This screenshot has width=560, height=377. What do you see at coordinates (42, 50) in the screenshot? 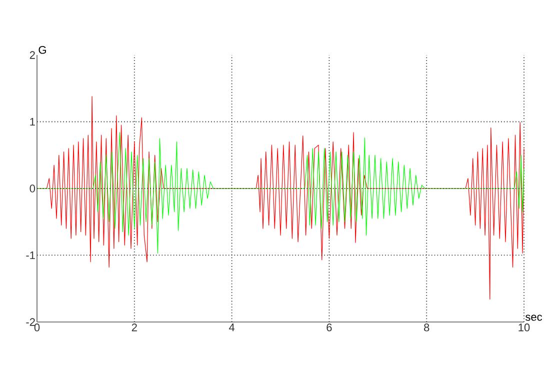
I see `y-axis-title: G` at bounding box center [42, 50].